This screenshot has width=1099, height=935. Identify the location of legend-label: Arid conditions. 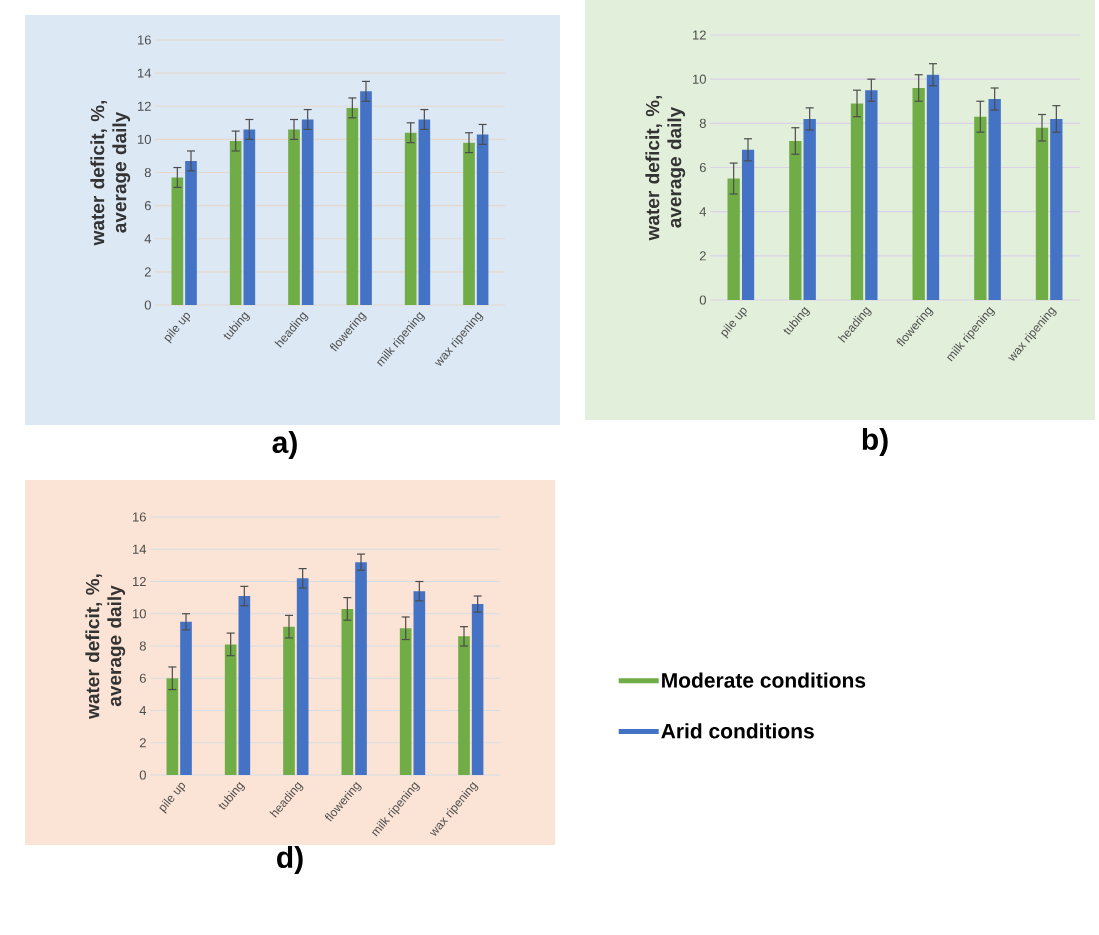
(737, 731).